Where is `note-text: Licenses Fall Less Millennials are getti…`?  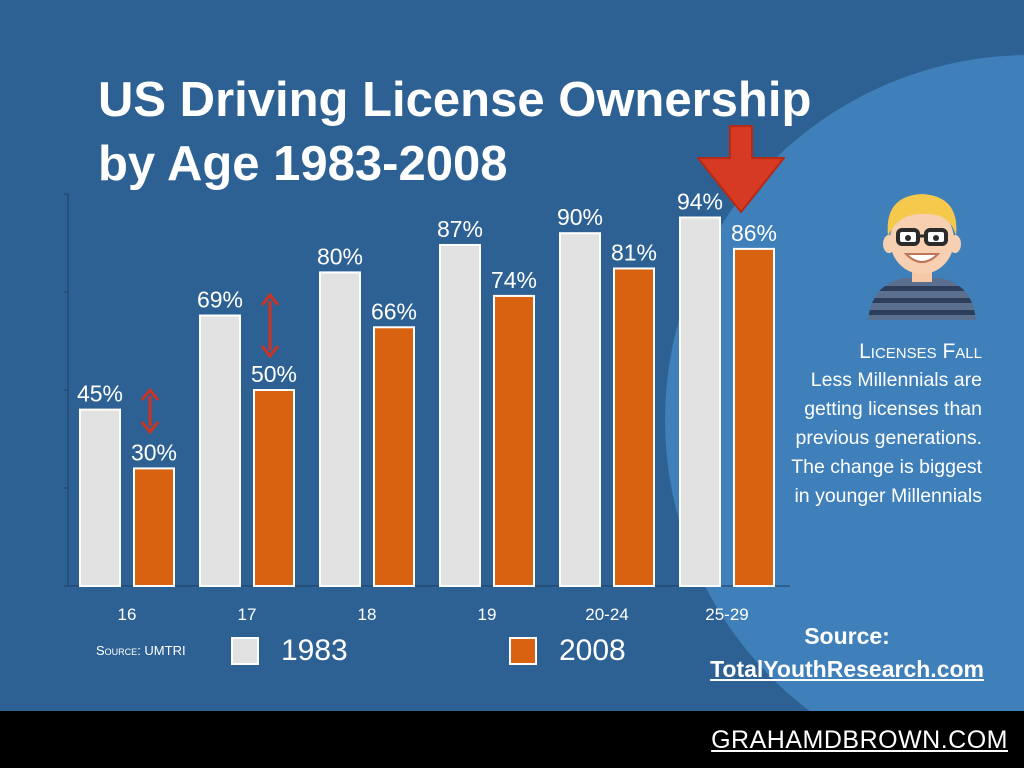 note-text: Licenses Fall Less Millennials are getti… is located at coordinates (877, 424).